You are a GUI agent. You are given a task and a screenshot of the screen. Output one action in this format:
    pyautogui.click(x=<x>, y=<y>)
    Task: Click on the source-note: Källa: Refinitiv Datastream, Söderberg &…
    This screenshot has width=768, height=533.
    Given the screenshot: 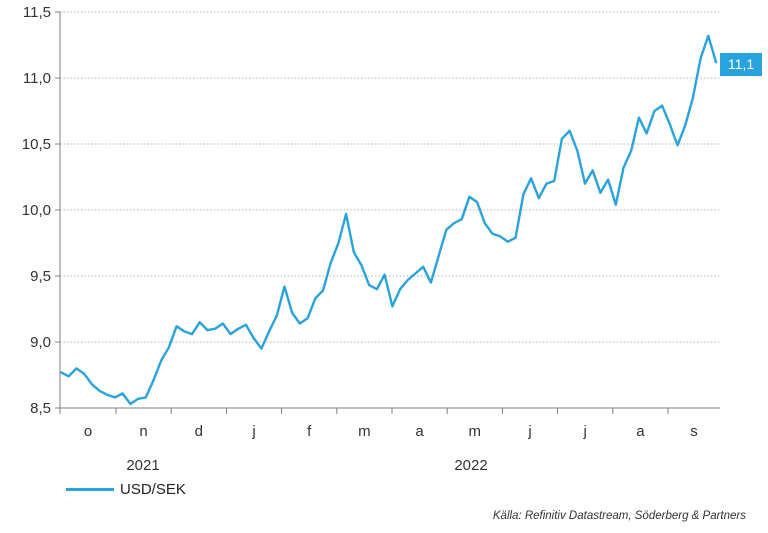 What is the action you would take?
    pyautogui.click(x=619, y=516)
    